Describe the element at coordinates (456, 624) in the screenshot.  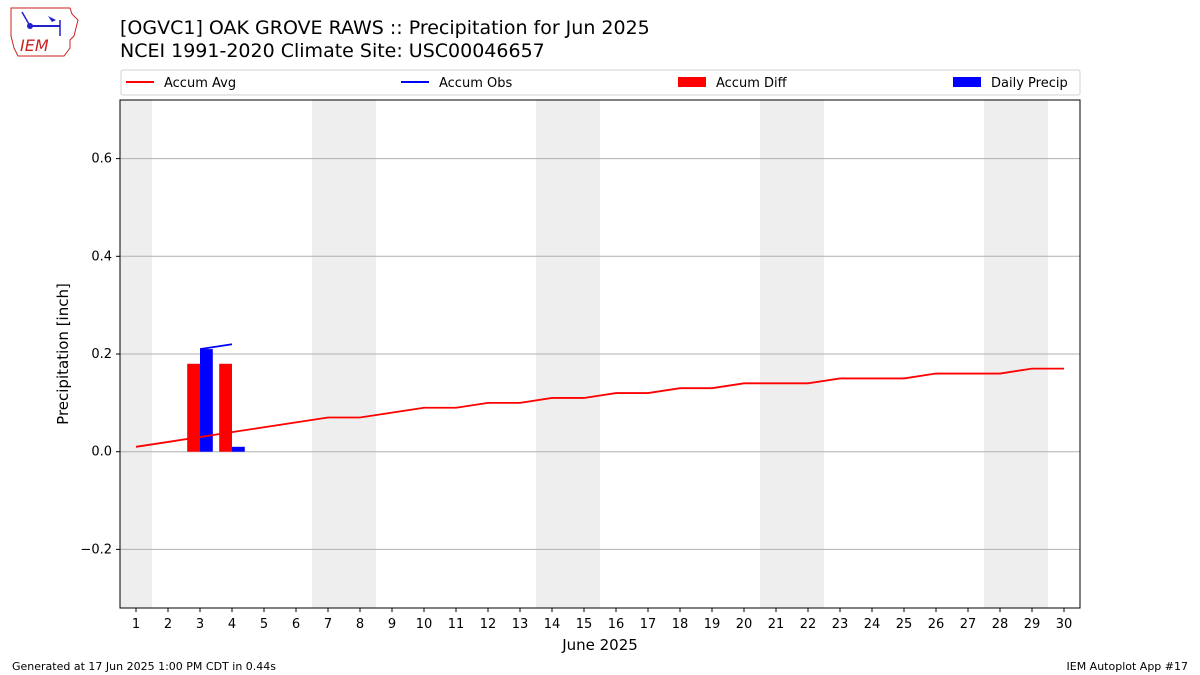
I see `x-tick-label: 11` at that location.